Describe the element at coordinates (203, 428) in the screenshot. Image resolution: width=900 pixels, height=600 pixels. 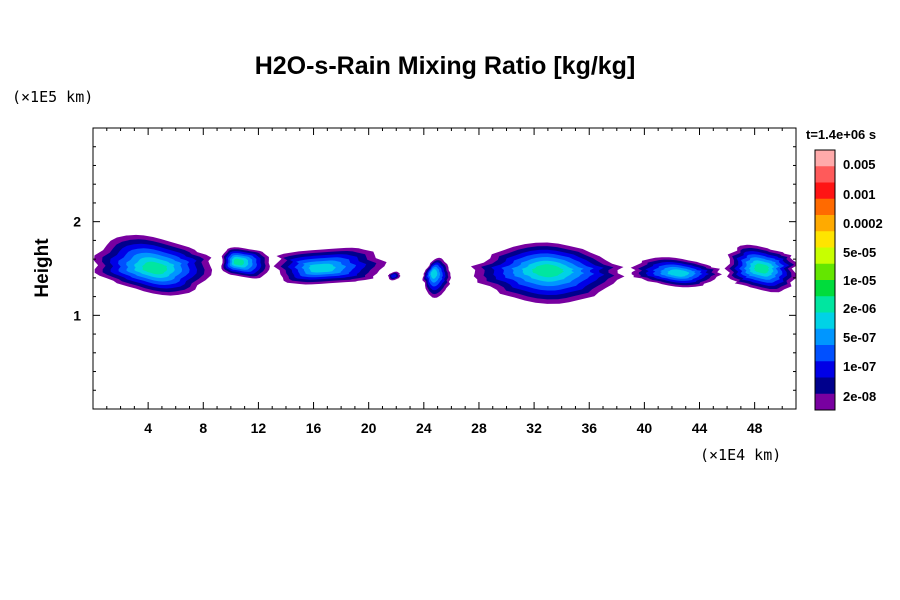
I see `x-tick-label: 8` at that location.